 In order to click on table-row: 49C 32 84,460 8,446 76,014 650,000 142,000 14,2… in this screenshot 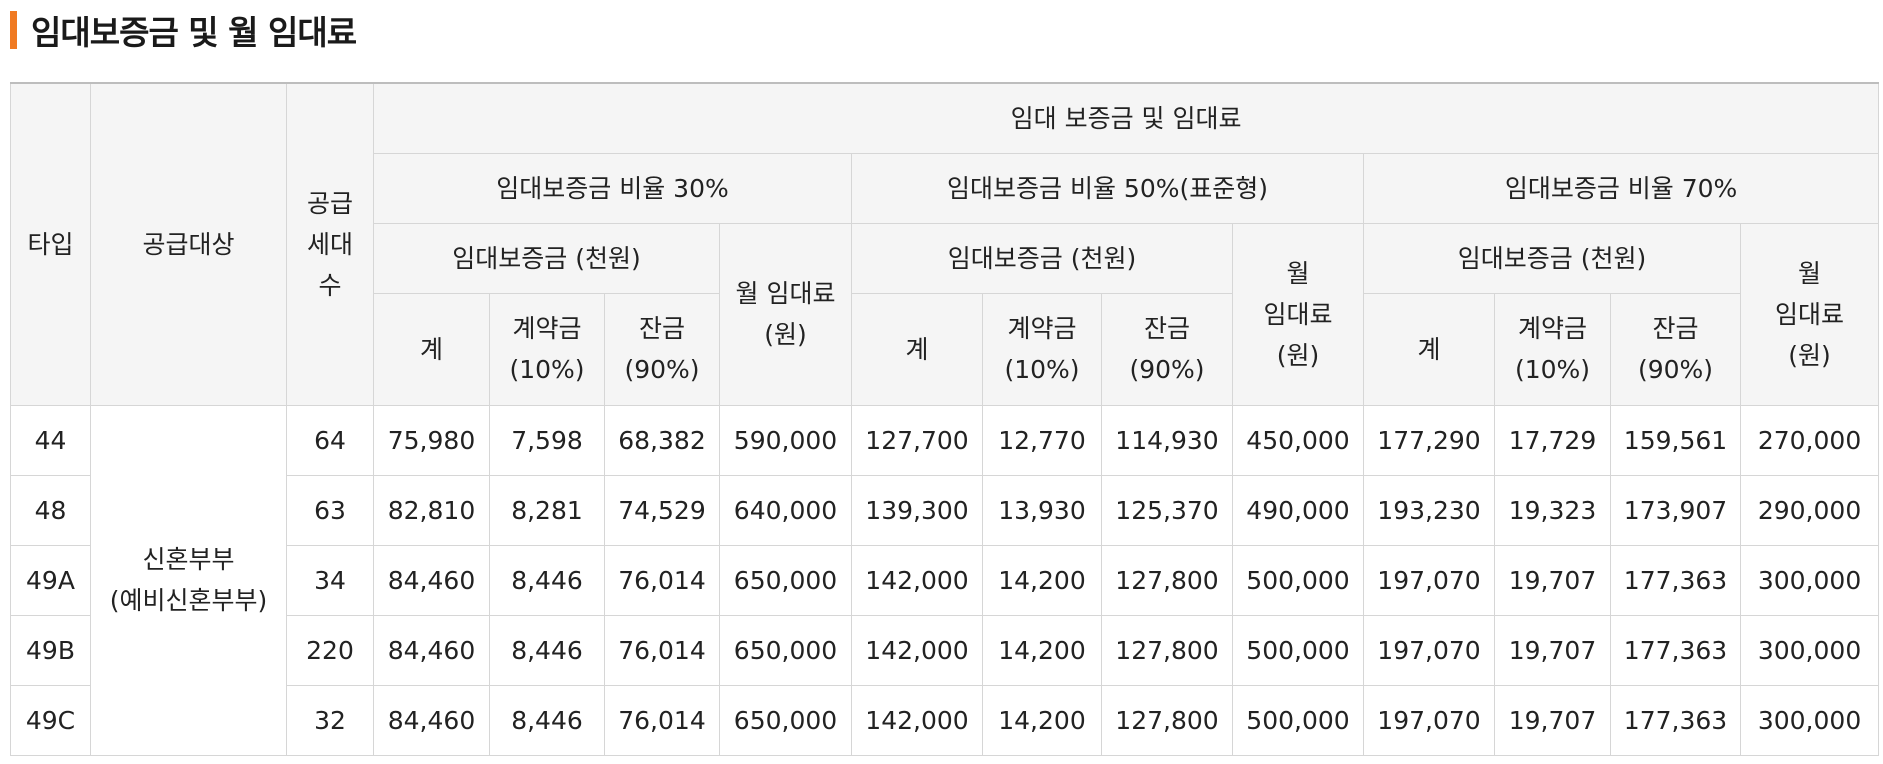, I will do `click(945, 720)`.